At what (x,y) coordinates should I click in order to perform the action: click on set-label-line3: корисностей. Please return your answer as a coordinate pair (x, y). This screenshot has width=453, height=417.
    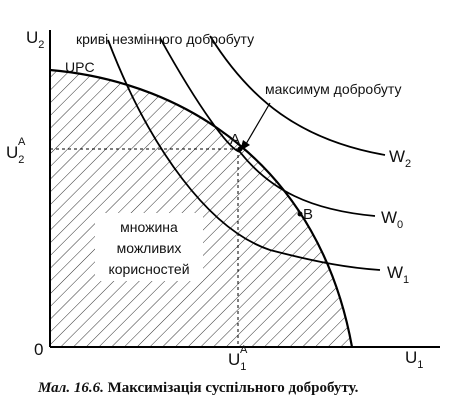
    Looking at the image, I should click on (148, 269).